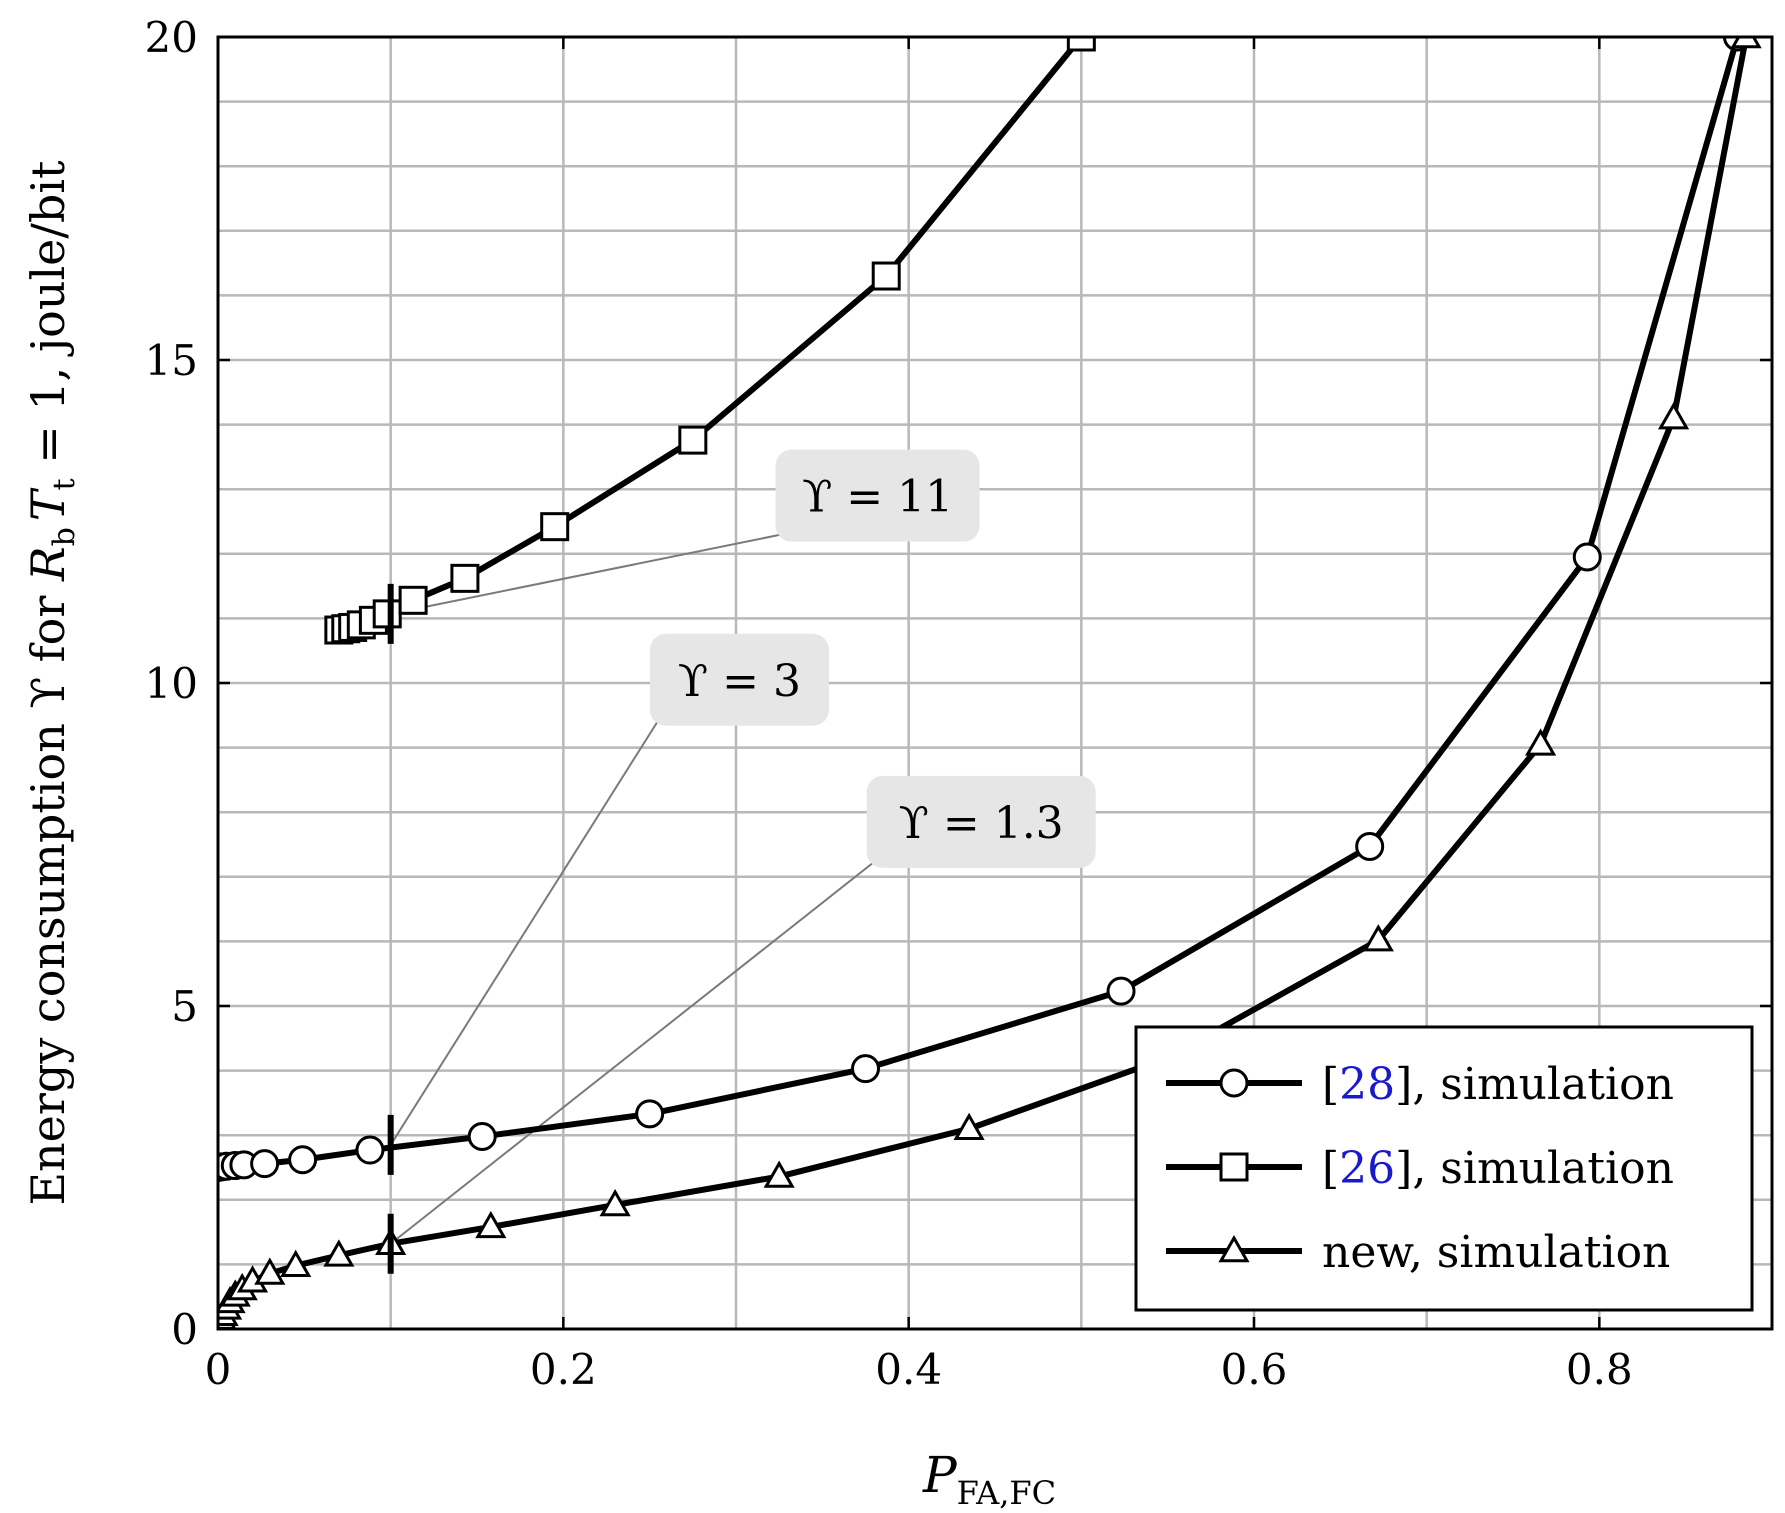 The height and width of the screenshot is (1513, 1785). What do you see at coordinates (1254, 1369) in the screenshot?
I see `x-tick-label: 0.6` at bounding box center [1254, 1369].